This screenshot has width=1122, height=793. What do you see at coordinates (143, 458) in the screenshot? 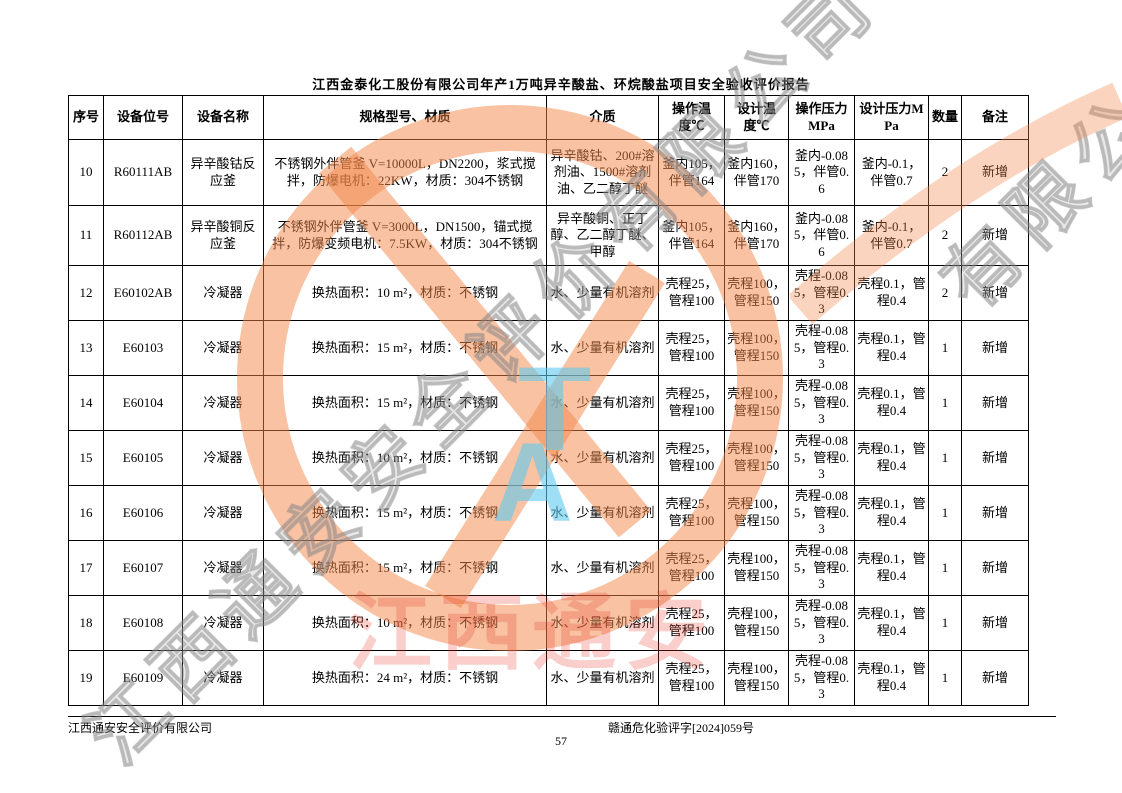
I see `cell-equipment-tag: E60105` at bounding box center [143, 458].